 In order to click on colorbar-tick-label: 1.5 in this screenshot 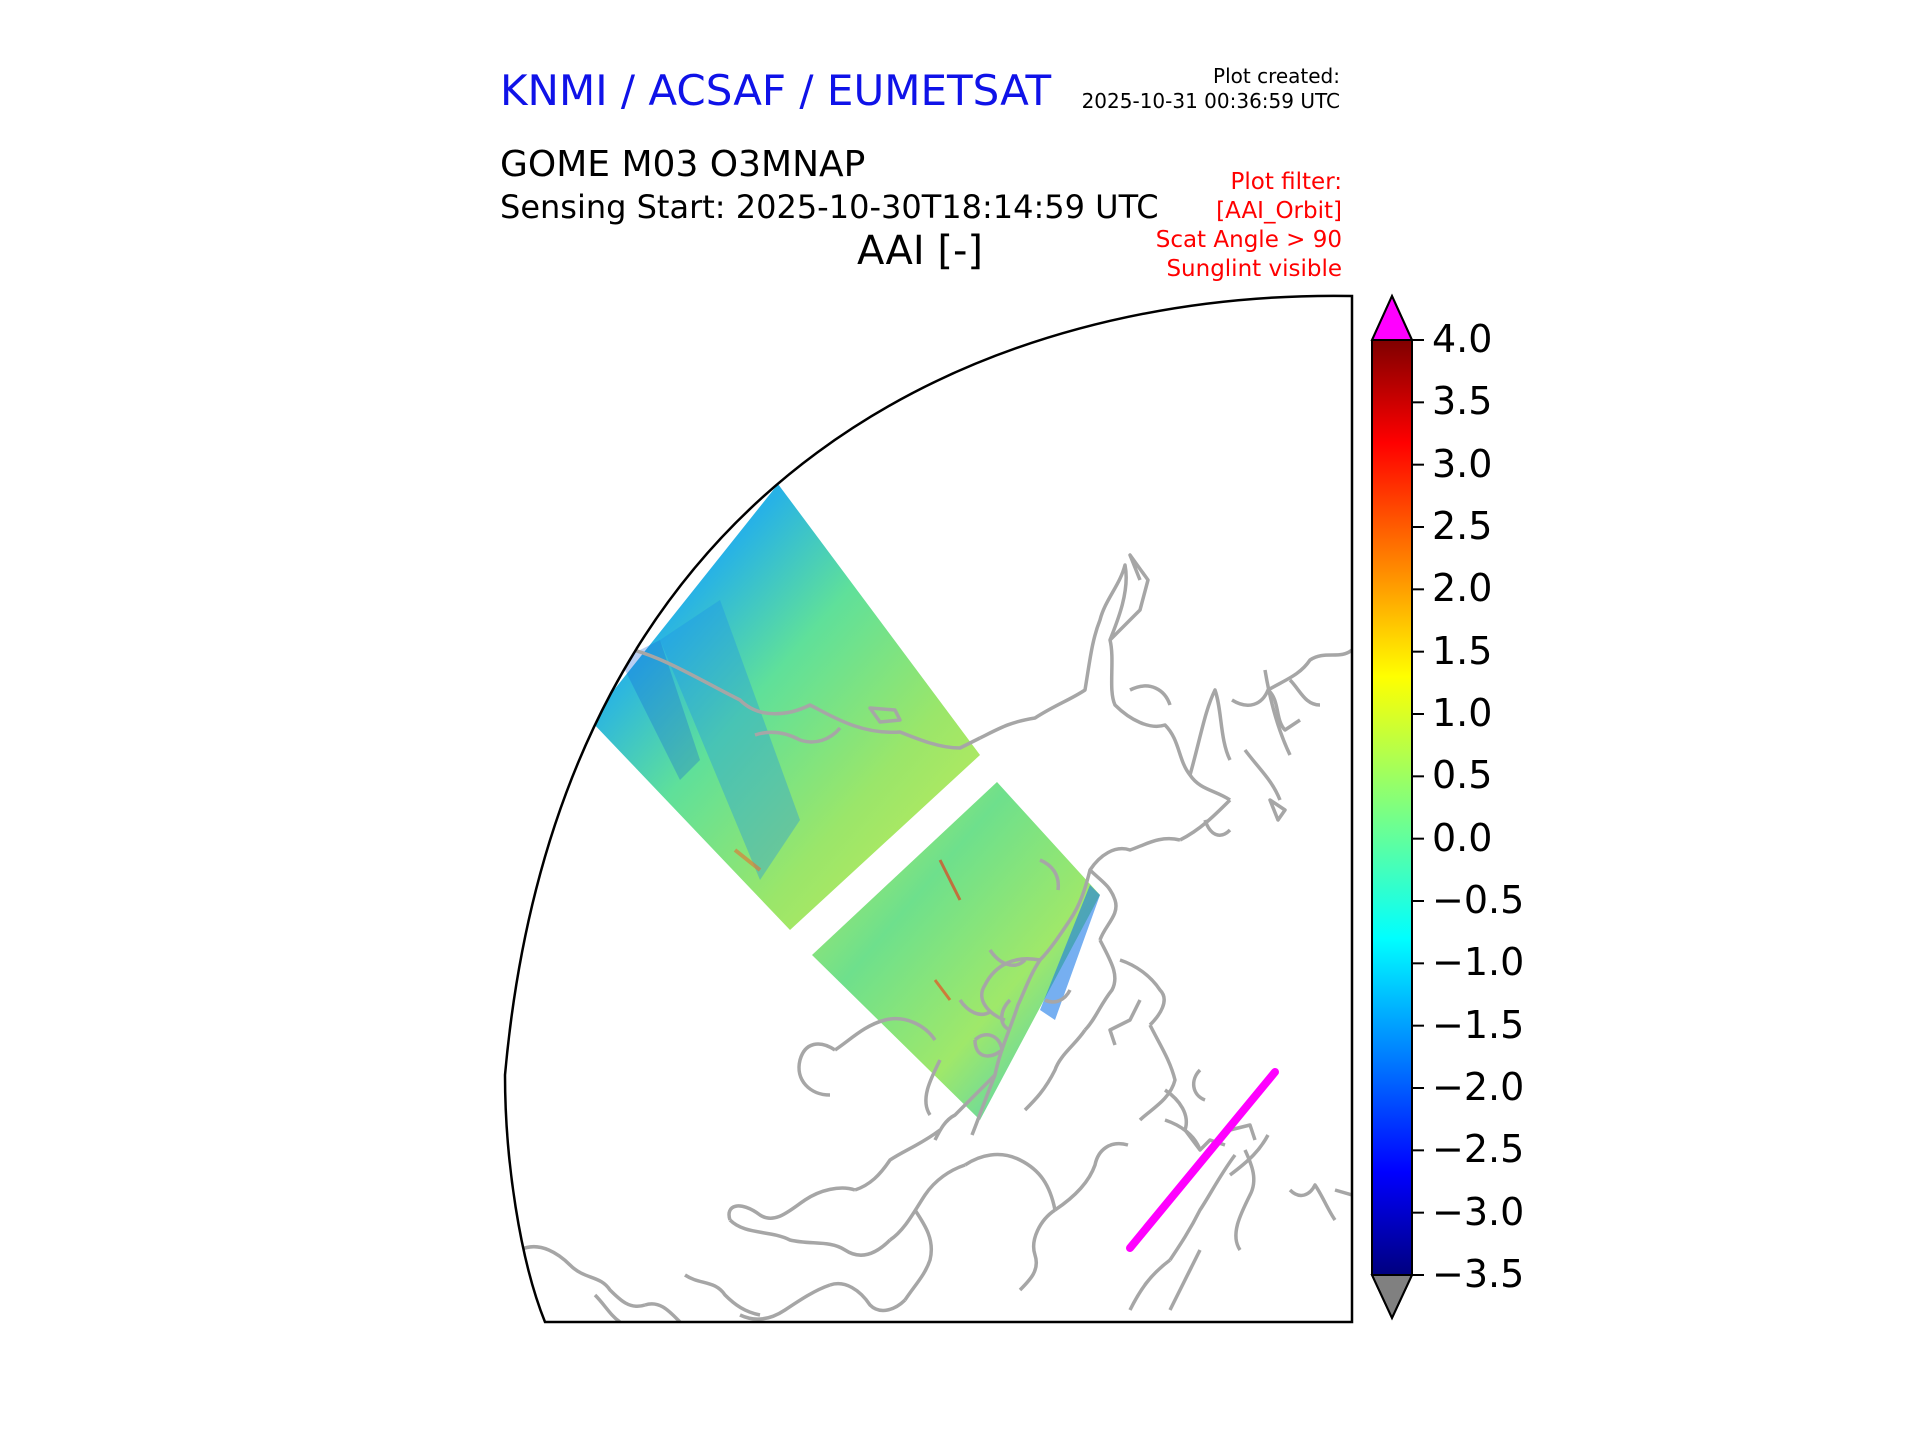, I will do `click(1462, 650)`.